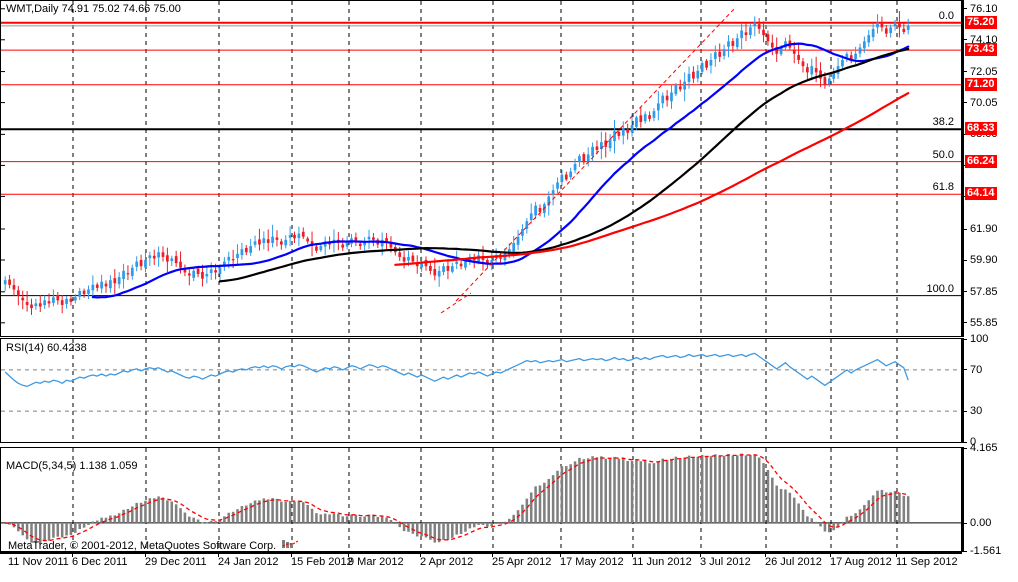 The width and height of the screenshot is (1018, 582). I want to click on rsi-axis-tick: 70, so click(972, 369).